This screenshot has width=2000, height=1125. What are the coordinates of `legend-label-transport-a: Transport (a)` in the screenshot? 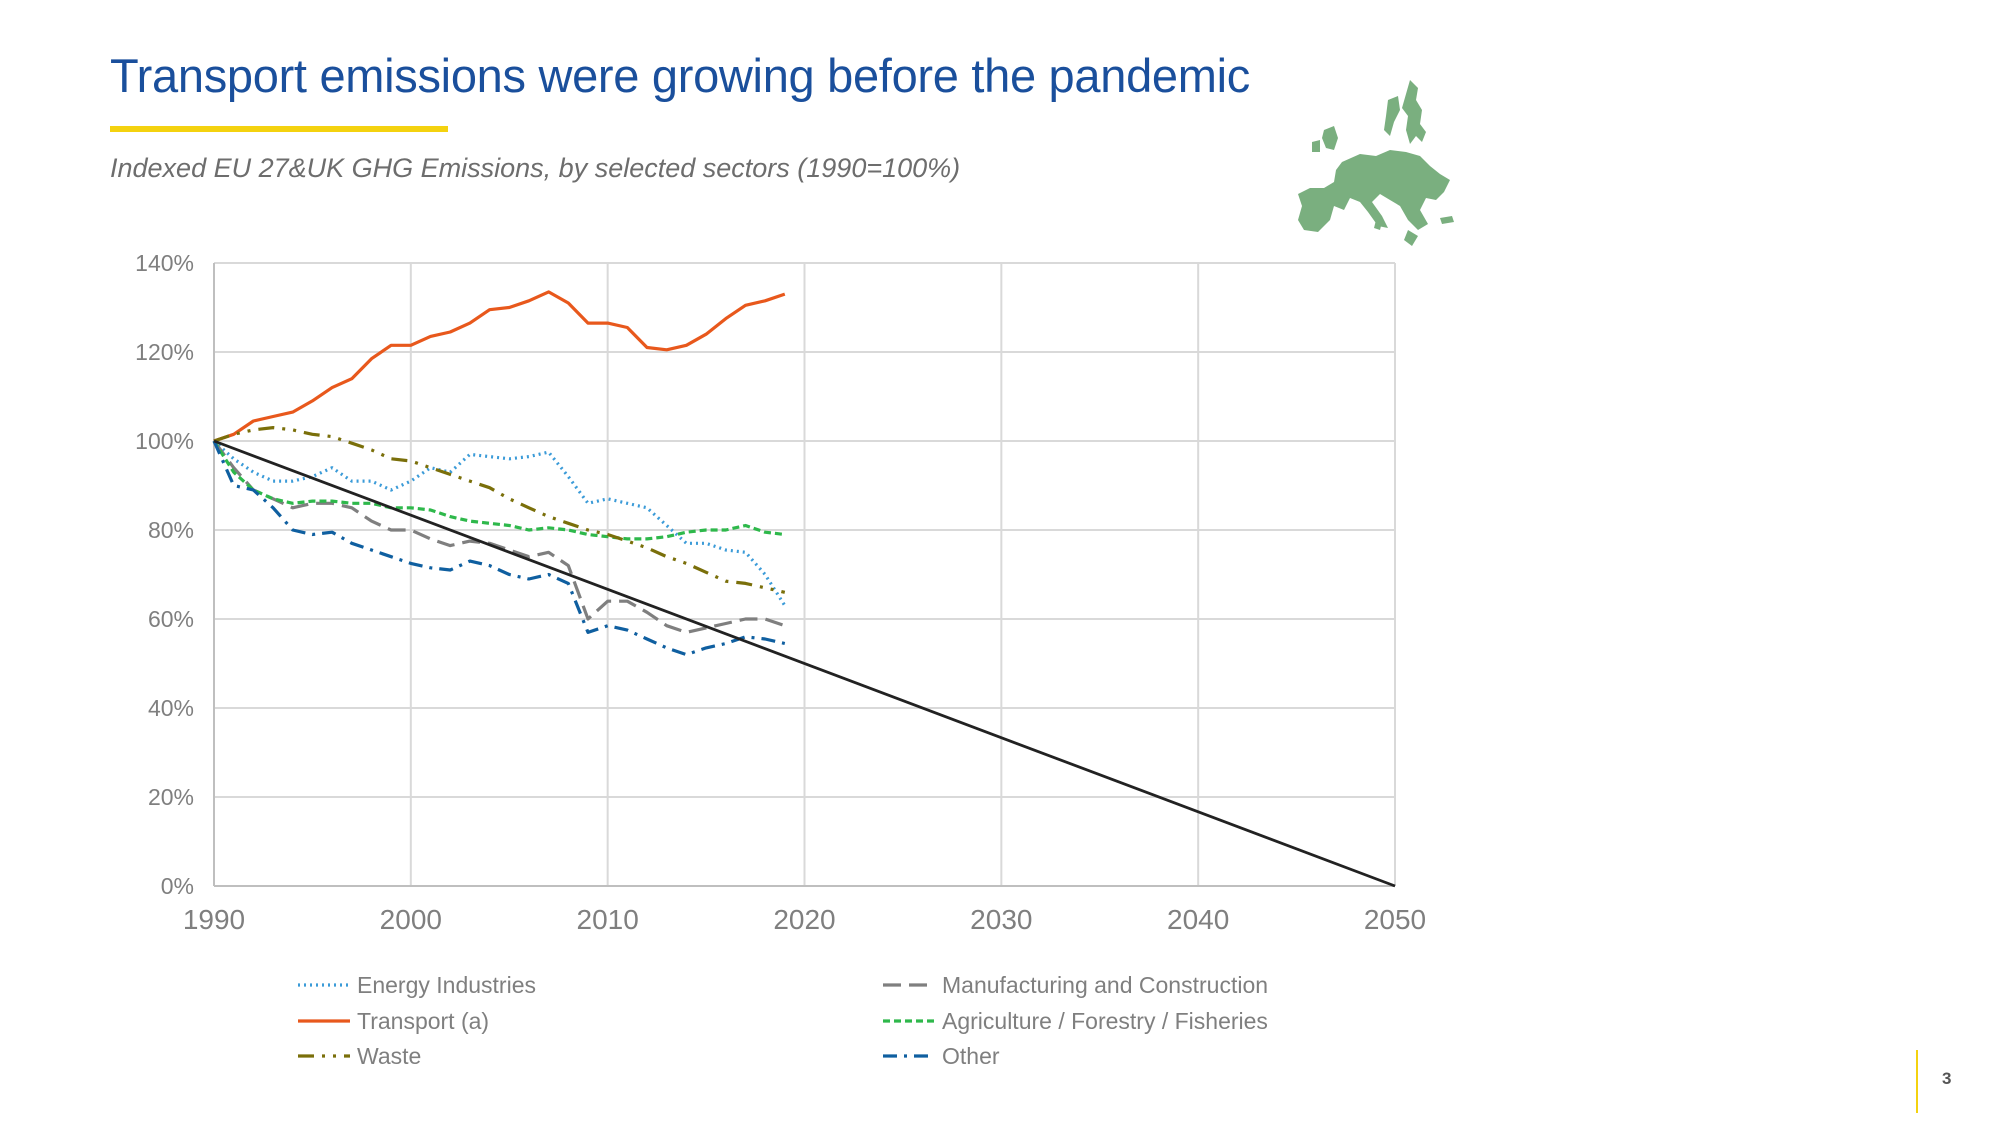 It's located at (423, 1021).